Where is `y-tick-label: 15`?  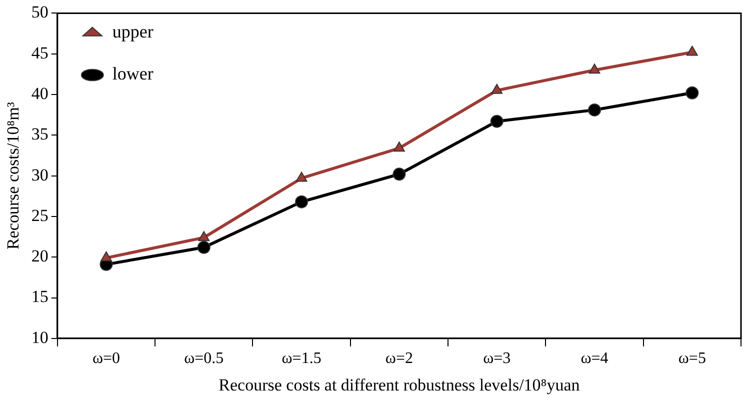
y-tick-label: 15 is located at coordinates (39, 296).